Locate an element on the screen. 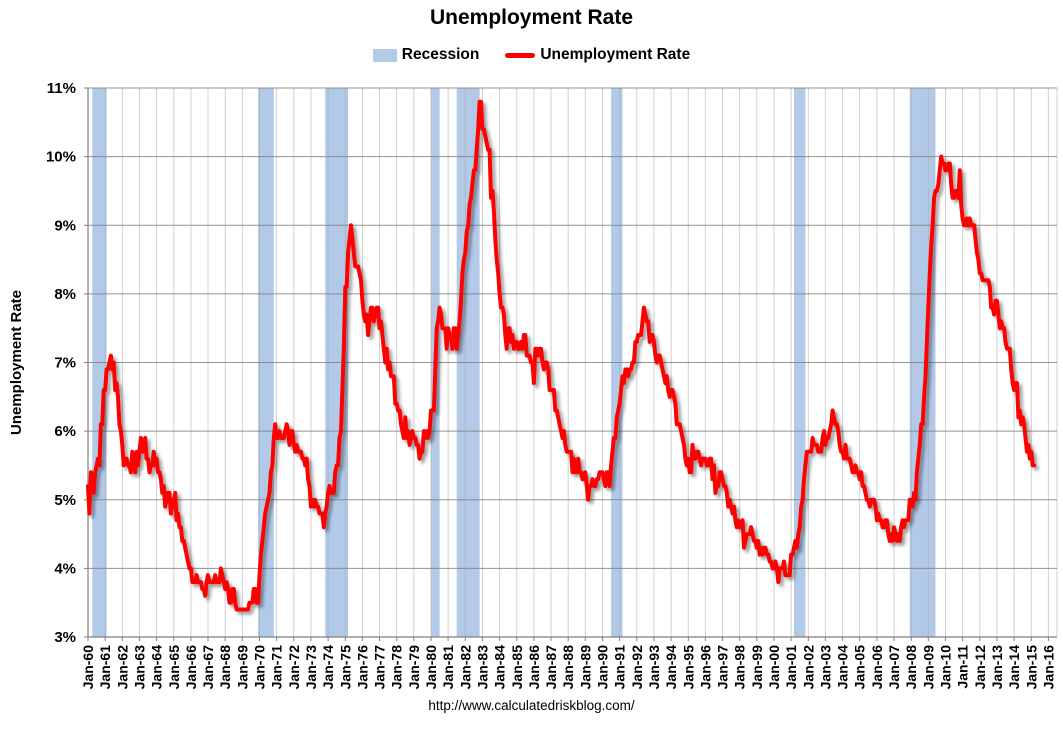 This screenshot has height=731, width=1063. x-tick-label: Jan-99 is located at coordinates (757, 667).